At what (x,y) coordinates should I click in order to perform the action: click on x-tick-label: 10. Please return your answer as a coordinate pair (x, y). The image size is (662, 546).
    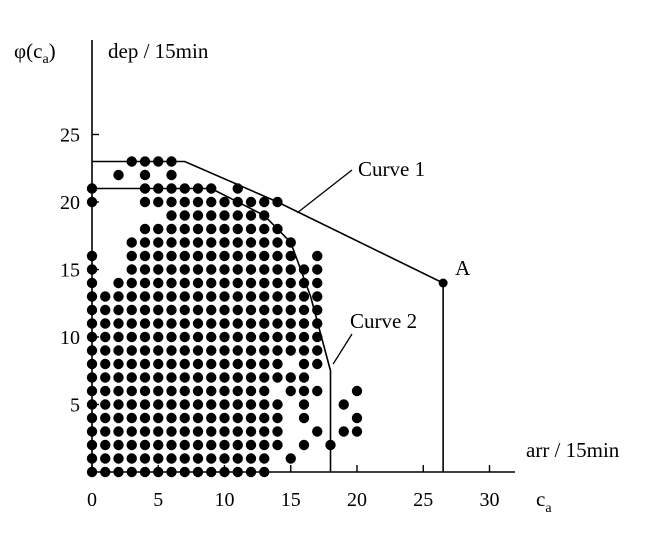
    Looking at the image, I should click on (225, 500).